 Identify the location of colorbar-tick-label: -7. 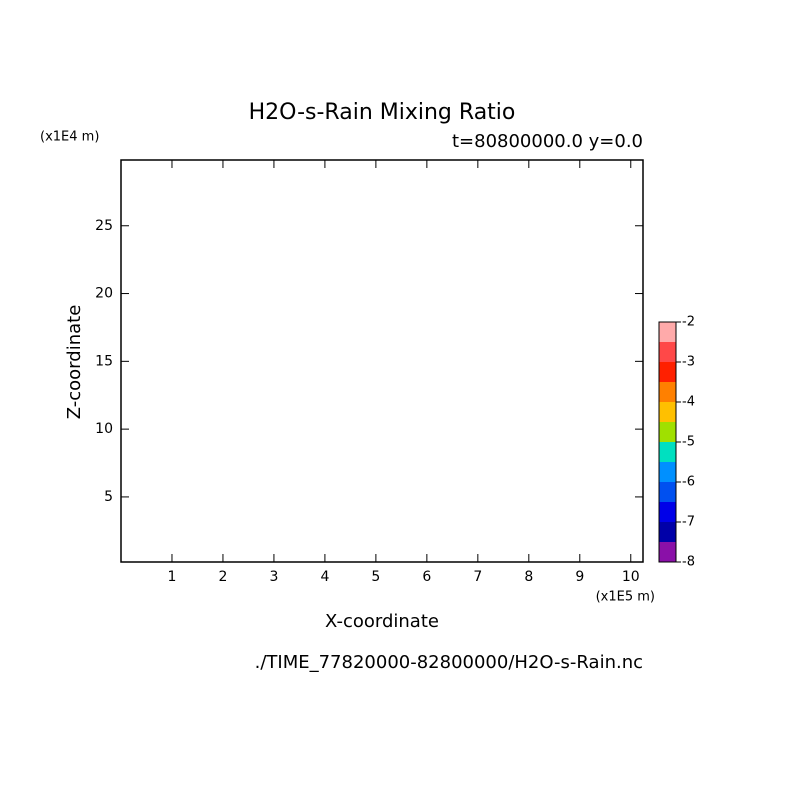
(688, 522).